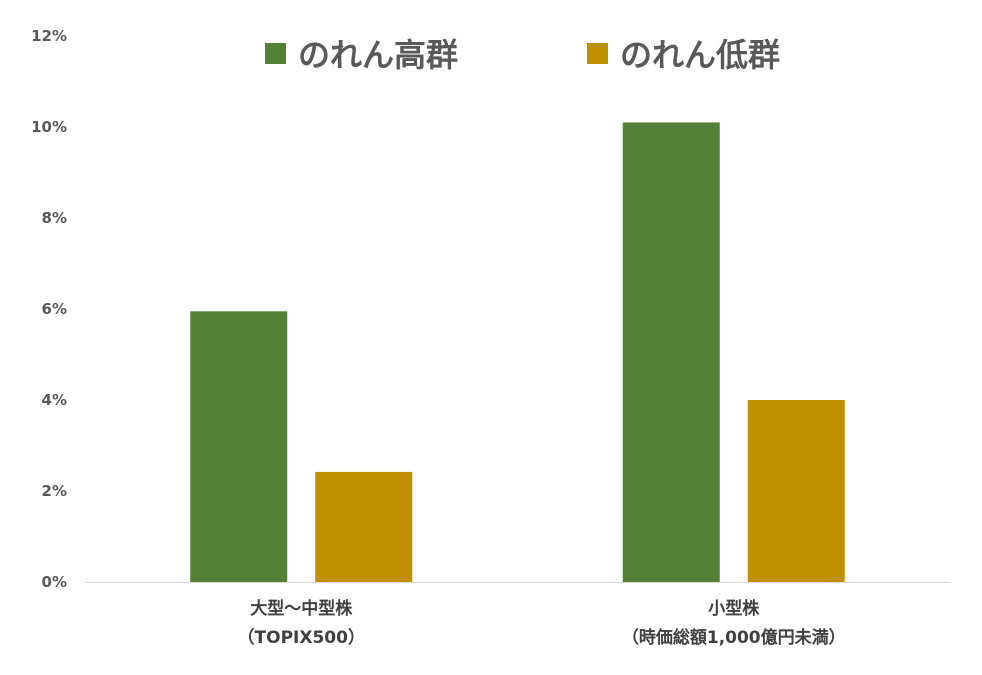 Image resolution: width=982 pixels, height=675 pixels. Describe the element at coordinates (301, 637) in the screenshot. I see `category-label: （TOPIX500）` at that location.